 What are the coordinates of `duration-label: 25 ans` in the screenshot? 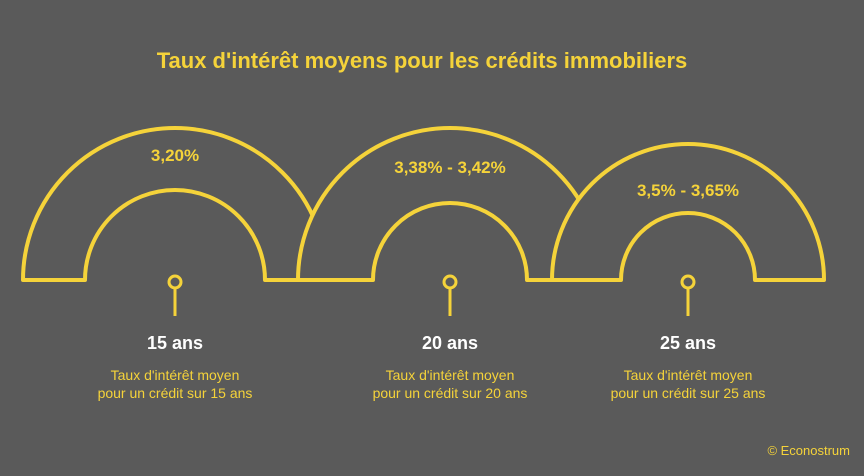 It's located at (688, 343).